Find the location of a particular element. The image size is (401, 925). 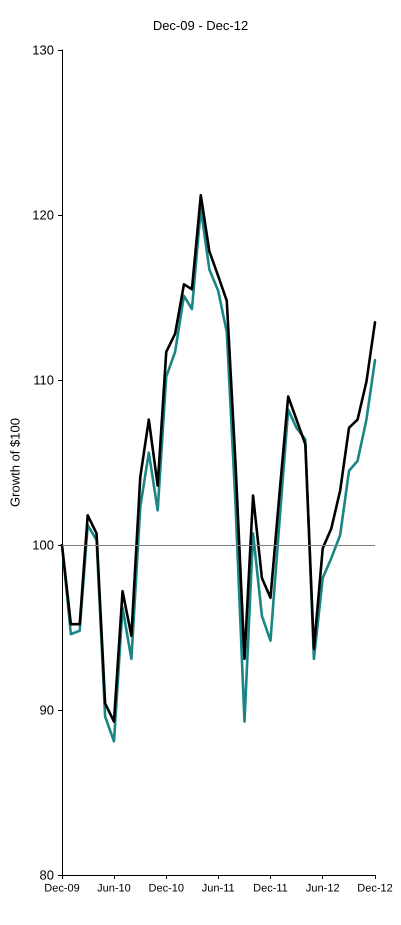

chart-title: Dec-09 - Dec-12 is located at coordinates (200, 25).